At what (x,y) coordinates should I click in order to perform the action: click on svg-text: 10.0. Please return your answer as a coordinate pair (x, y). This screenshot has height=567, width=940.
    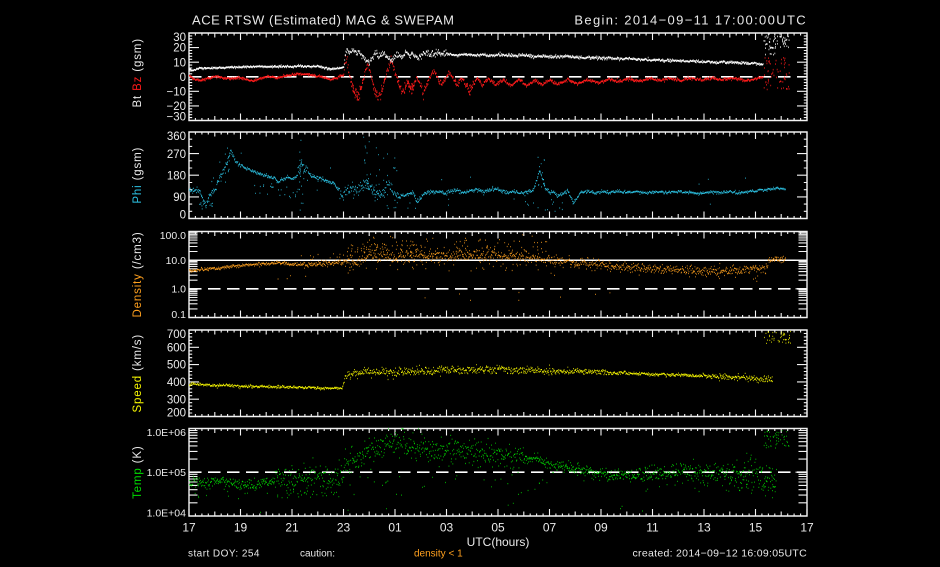
    Looking at the image, I should click on (176, 261).